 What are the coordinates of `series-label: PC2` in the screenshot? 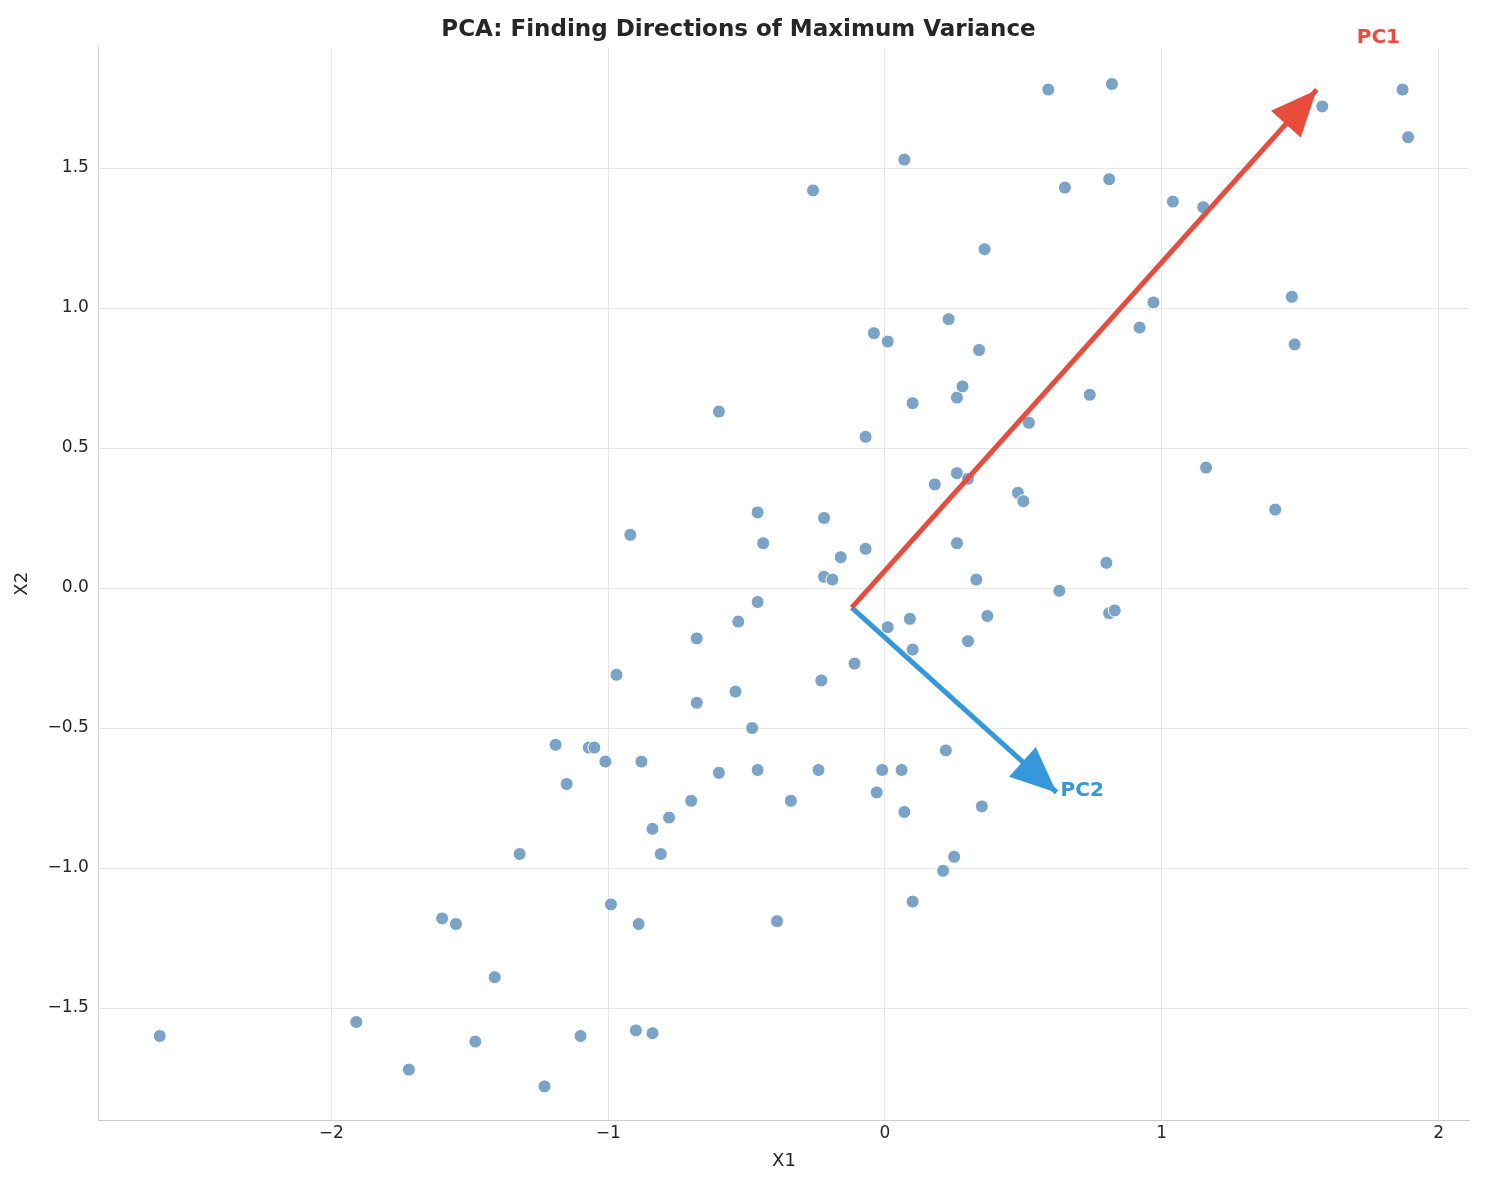 It's located at (1082, 788).